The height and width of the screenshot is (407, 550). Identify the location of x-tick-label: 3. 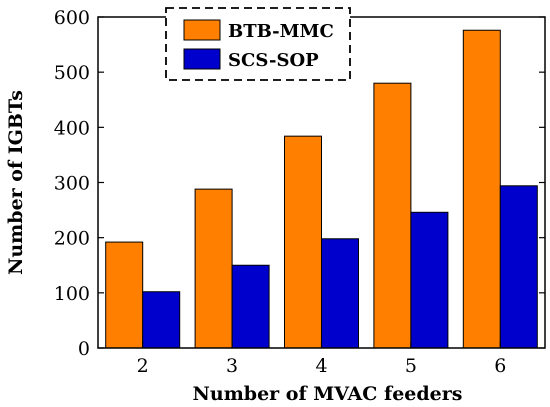
(232, 366).